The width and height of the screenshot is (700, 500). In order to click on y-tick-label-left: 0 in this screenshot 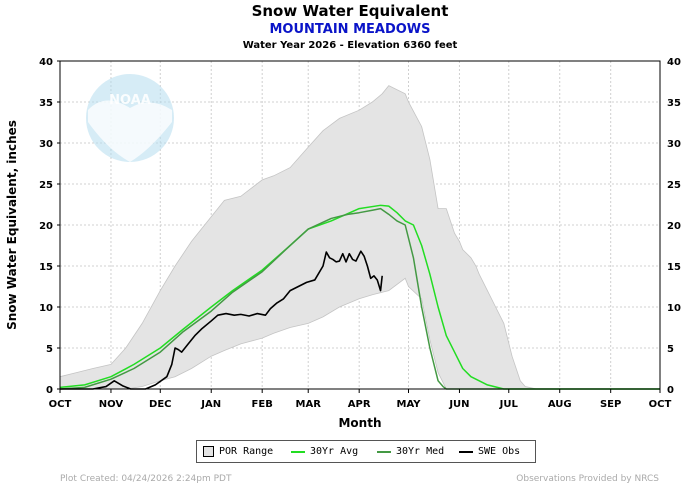, I will do `click(49, 390)`.